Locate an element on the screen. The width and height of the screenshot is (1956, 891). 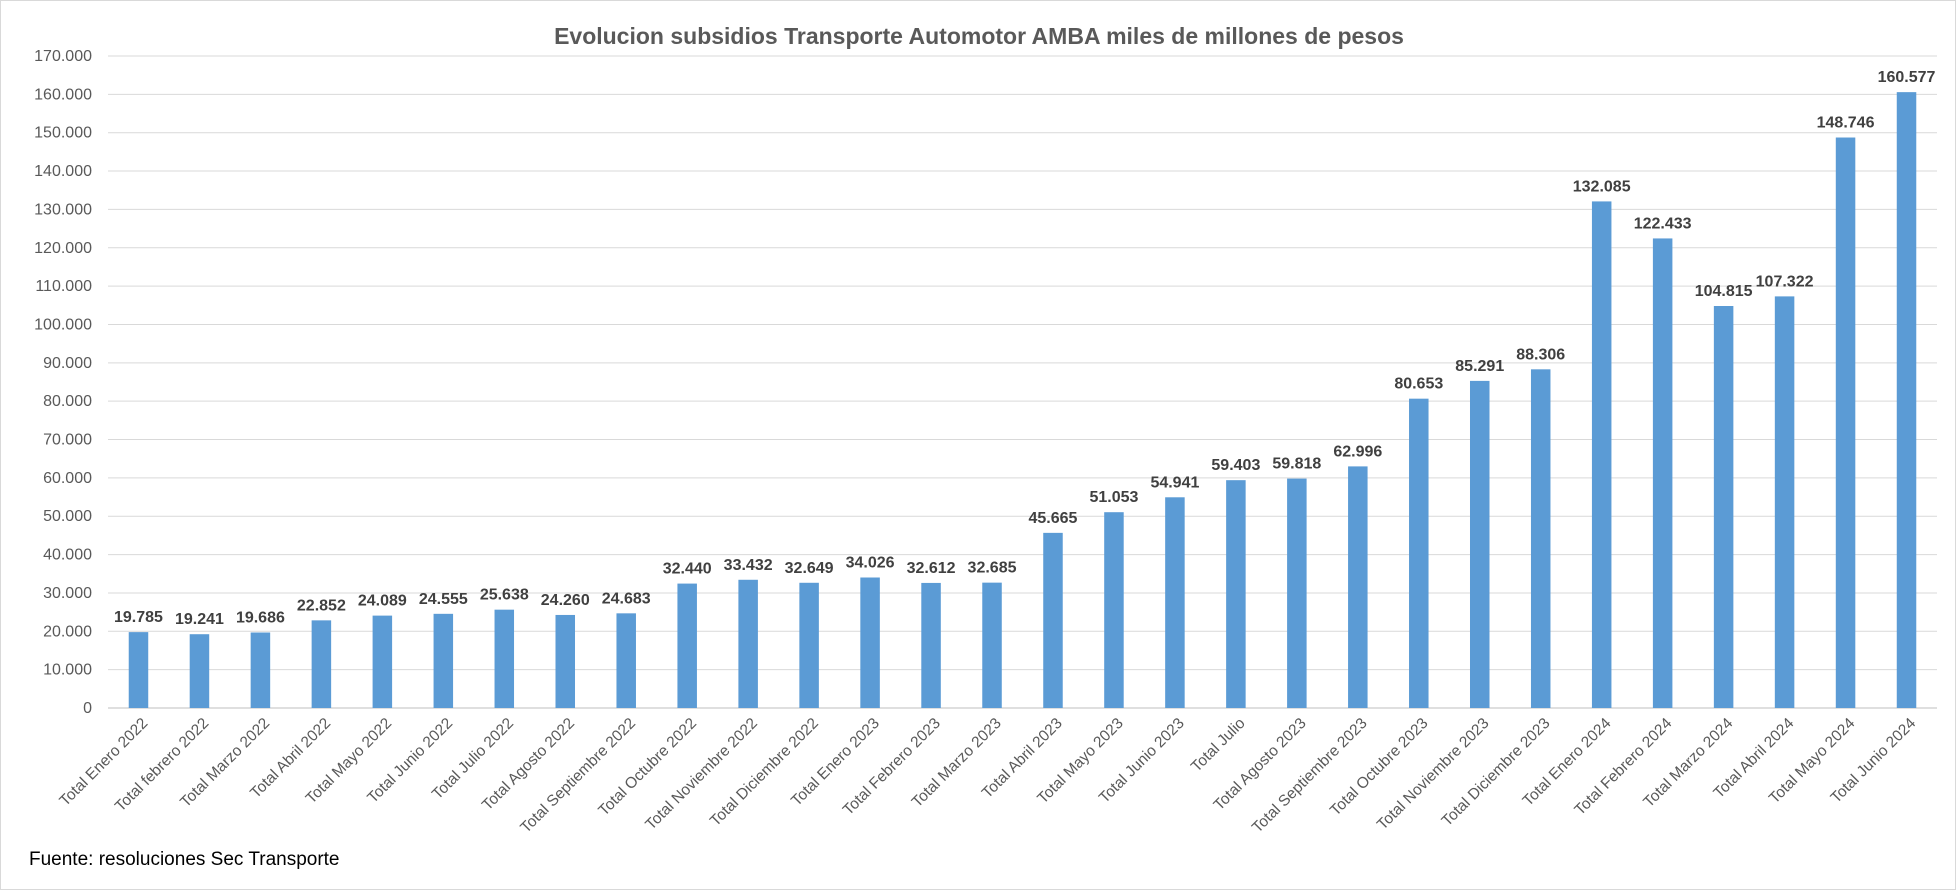
x-tick-label: Total Noviembre 2023 is located at coordinates (1433, 774).